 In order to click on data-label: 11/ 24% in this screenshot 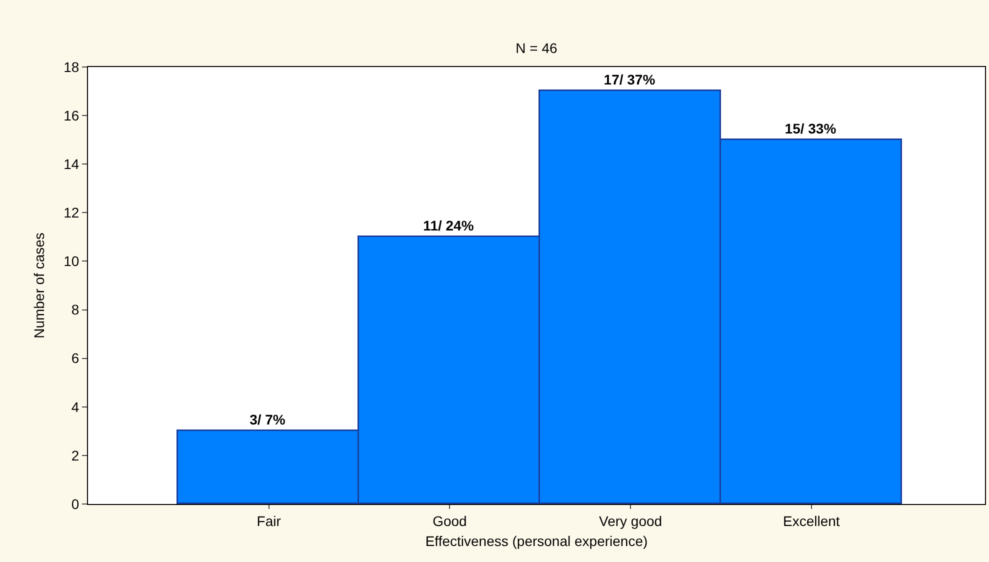, I will do `click(448, 225)`.